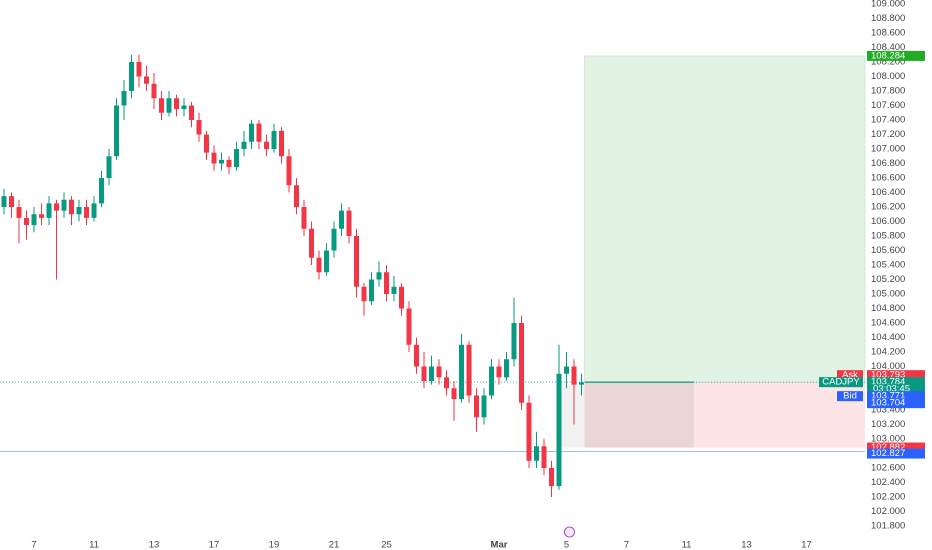  I want to click on y-tick-label: 102.200, so click(888, 497).